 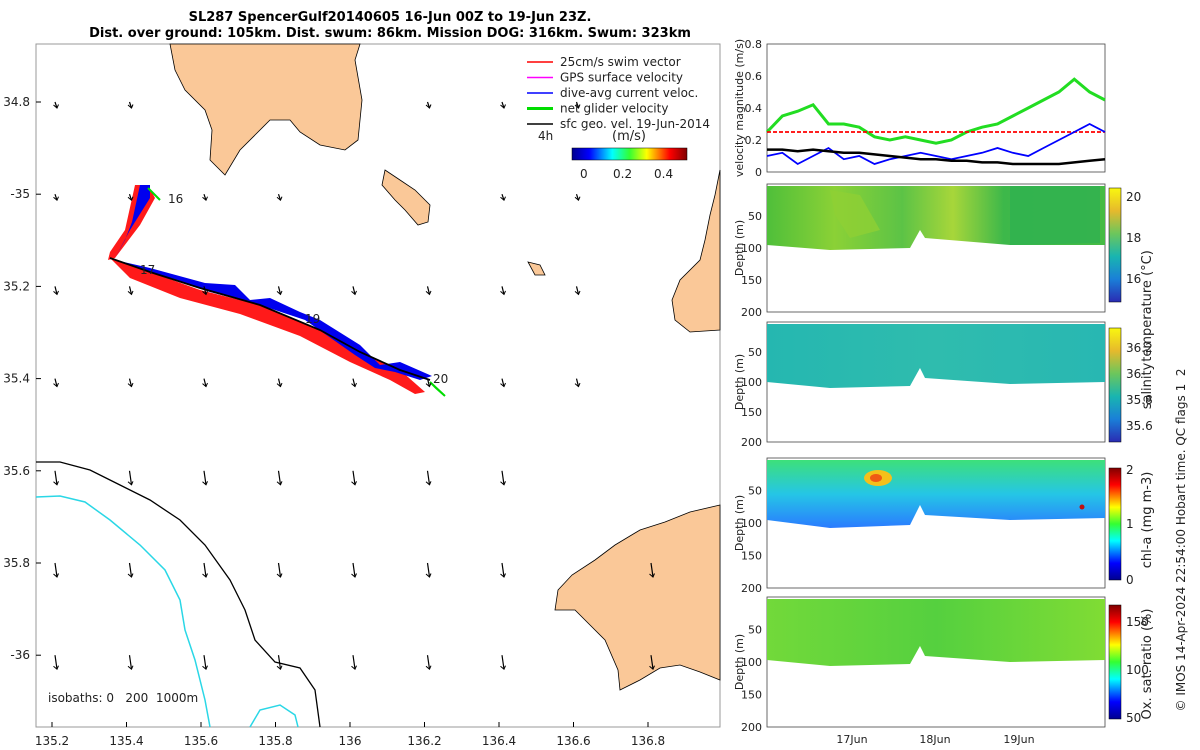 What do you see at coordinates (154, 194) in the screenshot?
I see `net-velocity-start` at bounding box center [154, 194].